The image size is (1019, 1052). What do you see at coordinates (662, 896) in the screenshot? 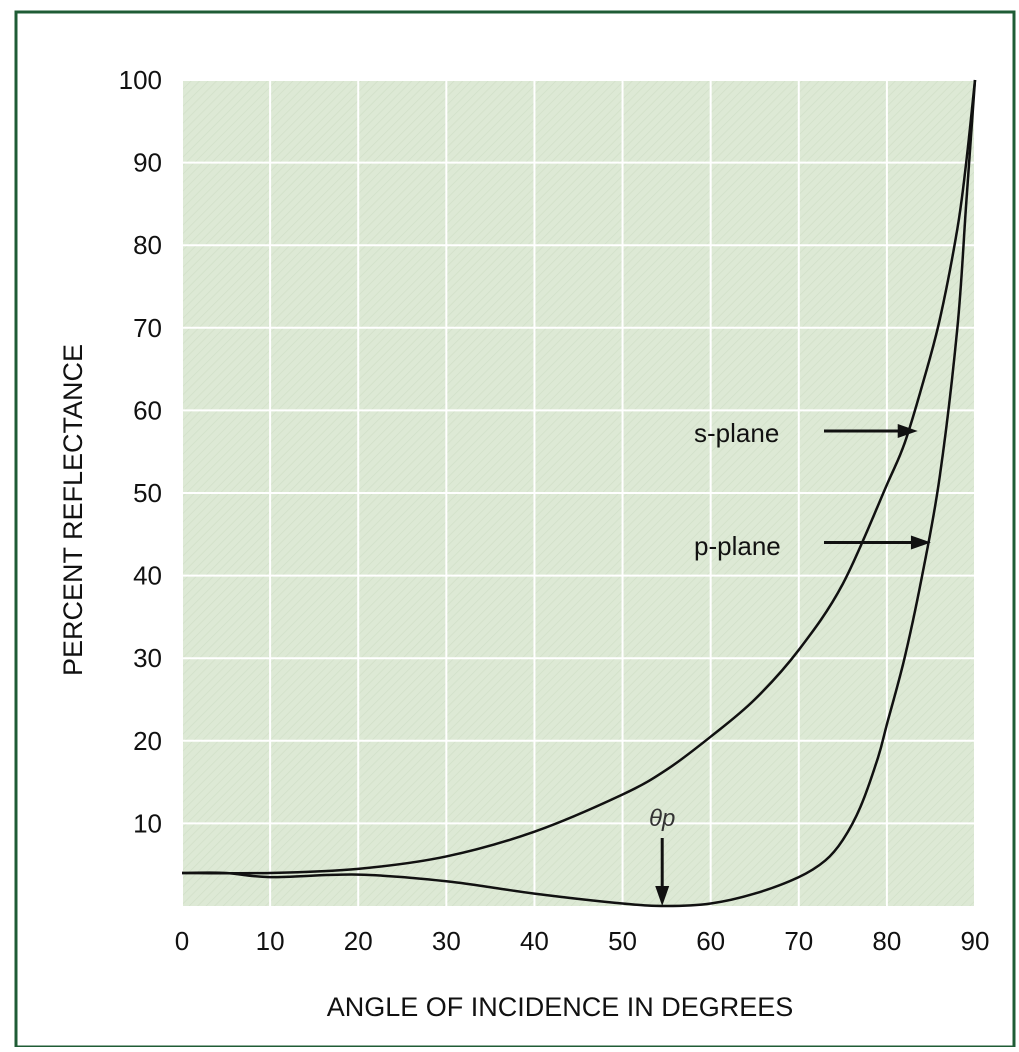
I see `theta-p-arrow-head` at bounding box center [662, 896].